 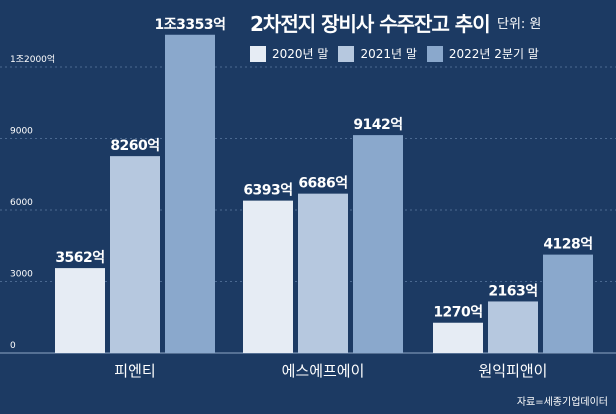 What do you see at coordinates (562, 402) in the screenshot?
I see `source-note: 자료=세종기업데이터` at bounding box center [562, 402].